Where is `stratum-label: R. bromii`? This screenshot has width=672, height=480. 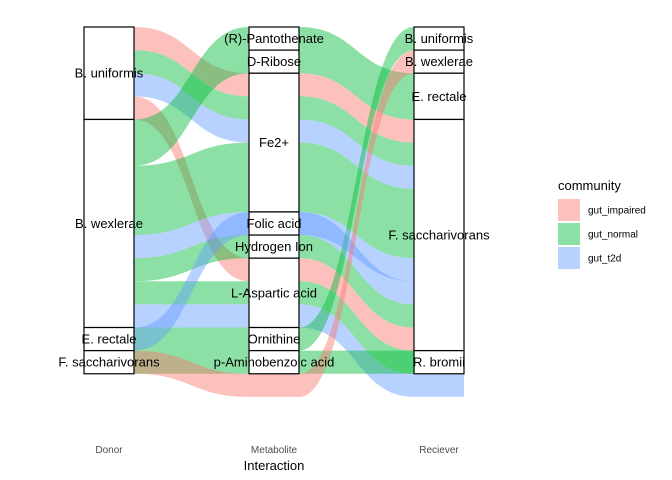
stratum-label: R. bromii is located at coordinates (439, 362).